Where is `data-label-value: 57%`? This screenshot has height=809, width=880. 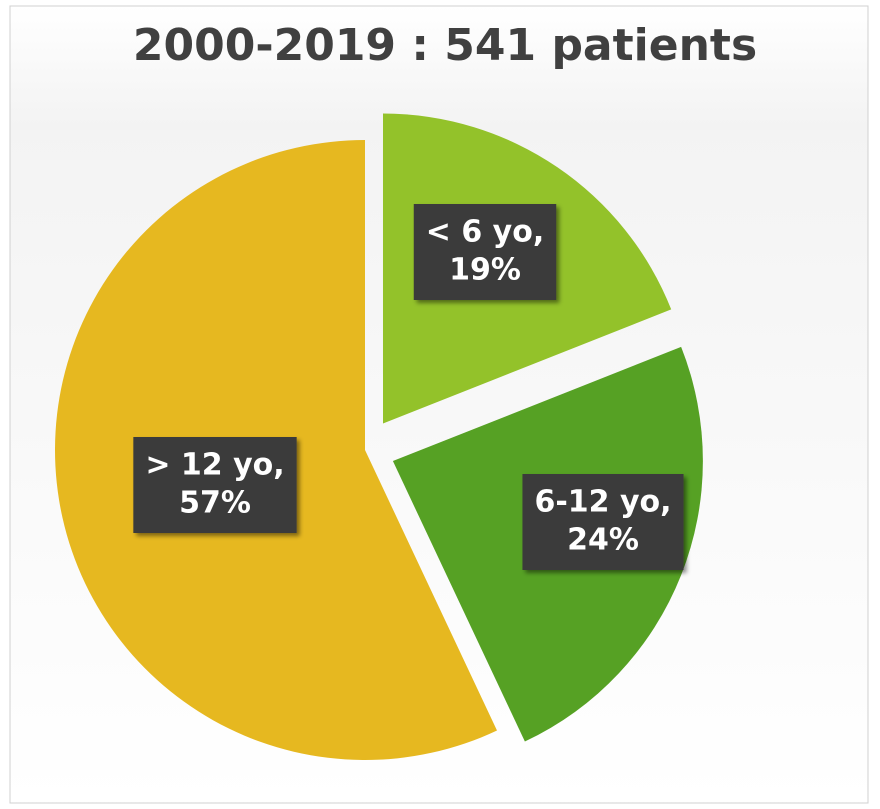 data-label-value: 57% is located at coordinates (215, 503).